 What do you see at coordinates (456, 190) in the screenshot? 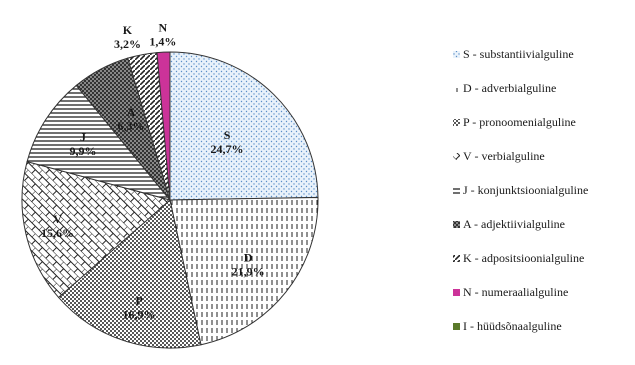
I see `legend-swatch-j` at bounding box center [456, 190].